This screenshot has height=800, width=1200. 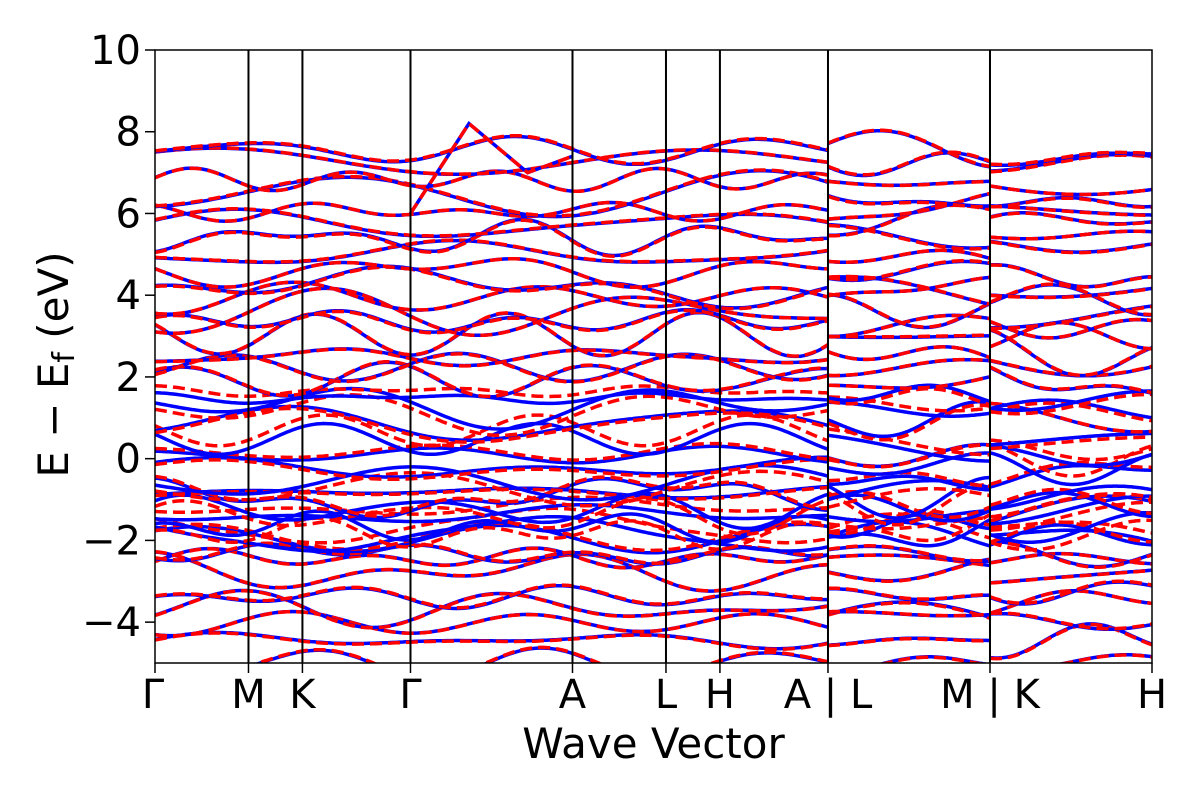 I want to click on y-tick-label: 4, so click(x=128, y=296).